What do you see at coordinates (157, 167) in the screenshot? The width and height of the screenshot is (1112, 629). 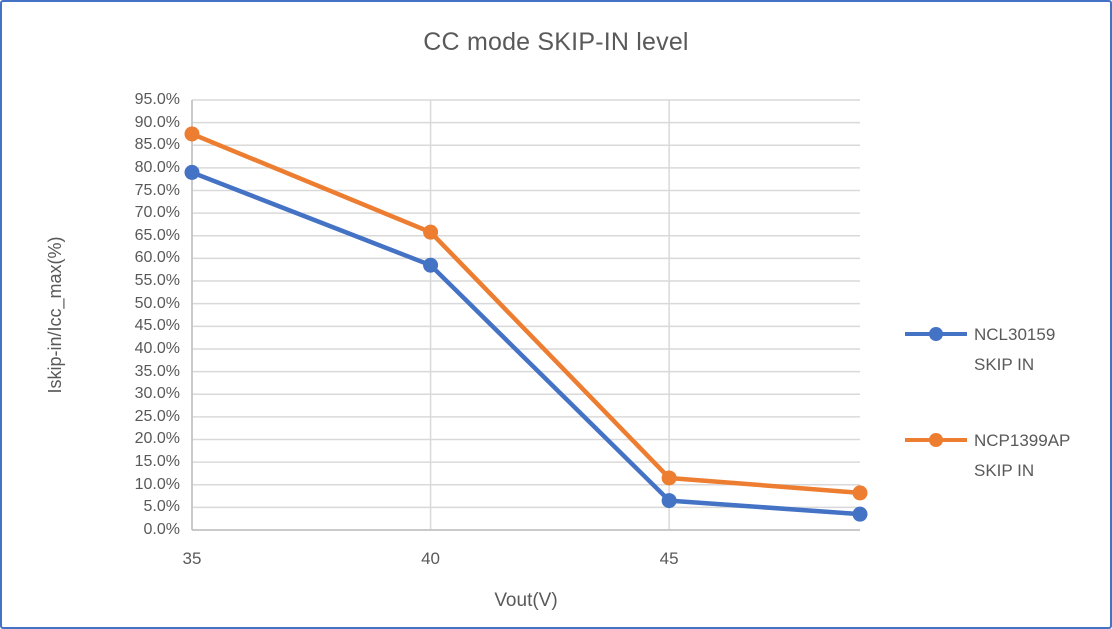 I see `y-tick-label: 80.0%` at bounding box center [157, 167].